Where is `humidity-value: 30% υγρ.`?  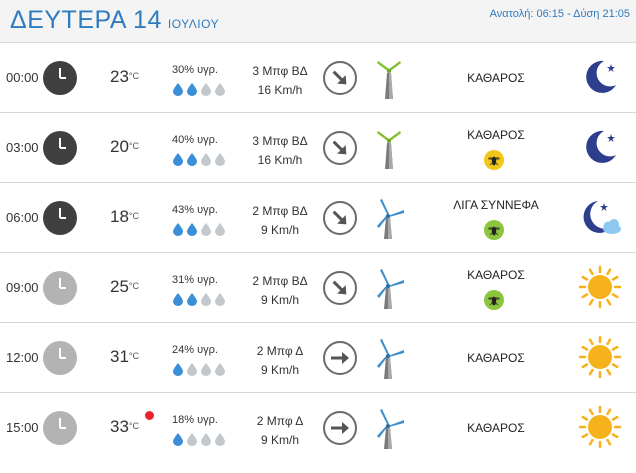 humidity-value: 30% υγρ. is located at coordinates (195, 70).